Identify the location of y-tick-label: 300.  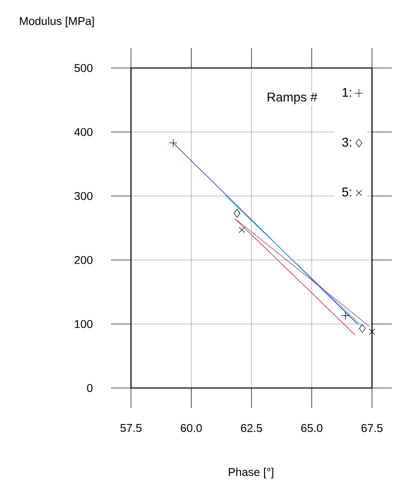
(83, 196).